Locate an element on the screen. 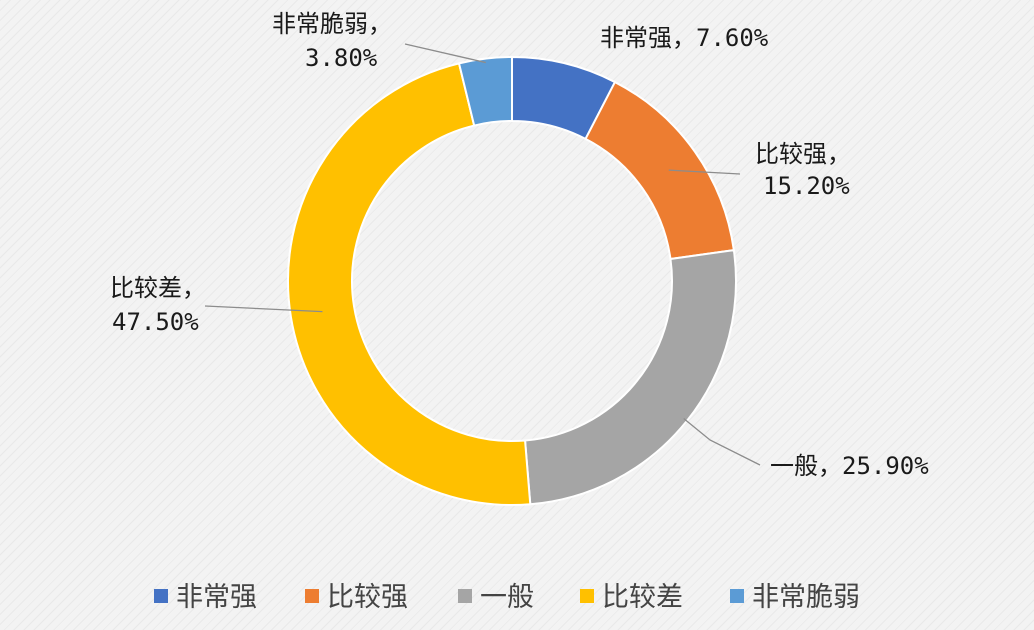 The image size is (1034, 630). leader-line-strong is located at coordinates (704, 172).